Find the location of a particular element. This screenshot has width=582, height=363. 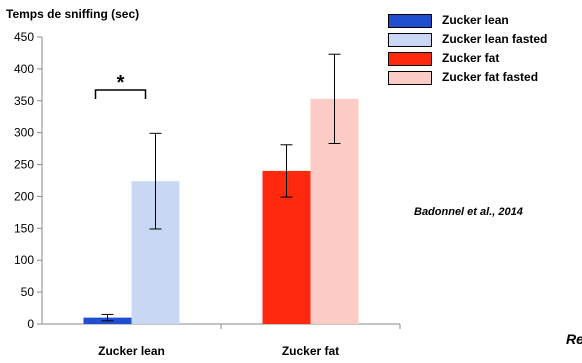

significance-bracket is located at coordinates (120, 94).